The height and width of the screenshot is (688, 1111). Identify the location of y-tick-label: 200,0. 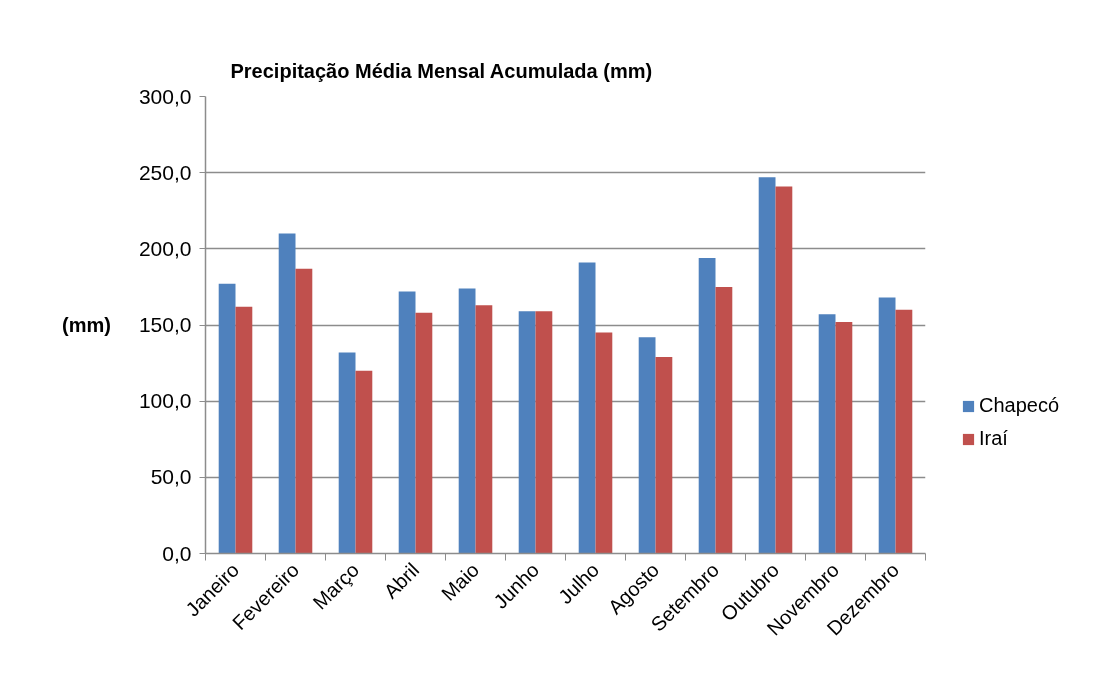
(165, 248).